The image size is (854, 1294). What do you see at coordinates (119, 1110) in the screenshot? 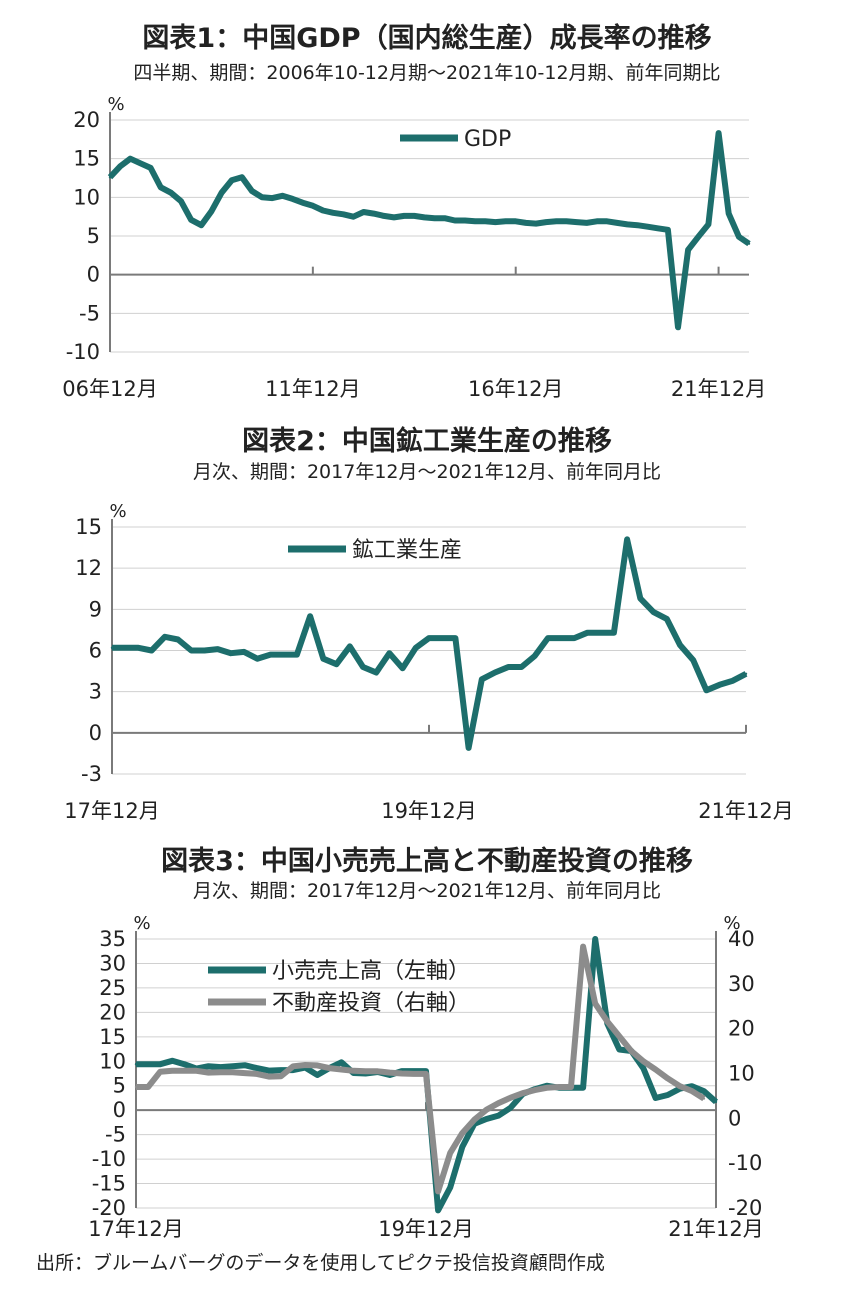
I see `retail-ytick-label: 0` at bounding box center [119, 1110].